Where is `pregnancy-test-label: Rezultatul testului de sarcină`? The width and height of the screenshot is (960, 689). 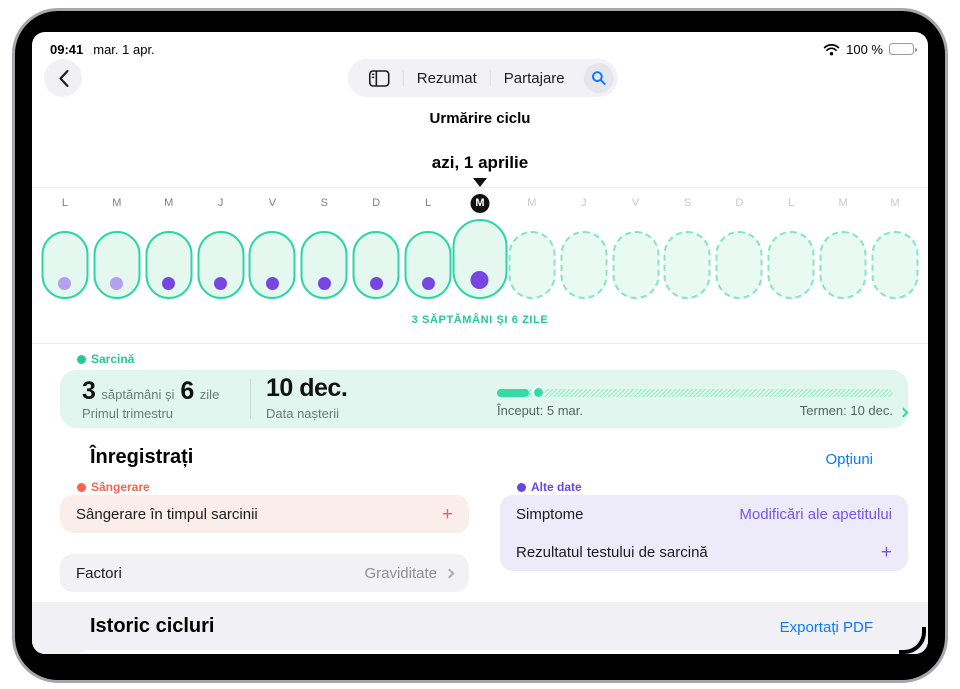
pregnancy-test-label: Rezultatul testului de sarcină is located at coordinates (612, 552).